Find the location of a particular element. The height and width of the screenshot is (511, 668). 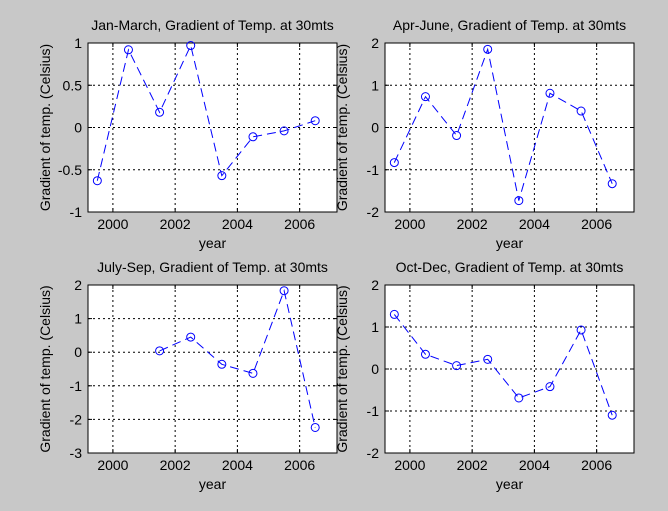

axes-frame is located at coordinates (212, 369).